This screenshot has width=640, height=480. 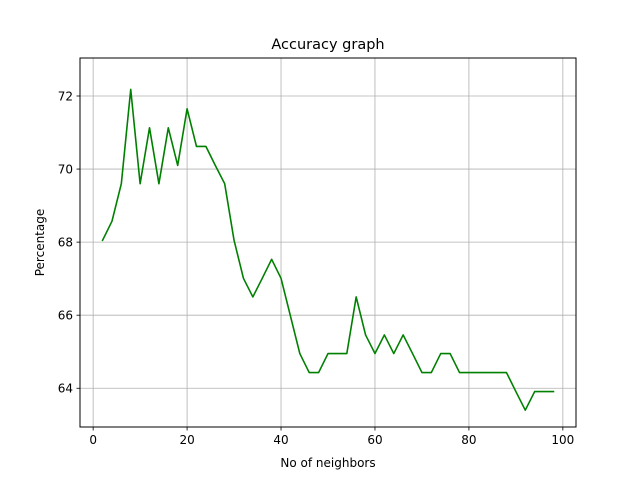 I want to click on x-tick-label: 0, so click(x=93, y=440).